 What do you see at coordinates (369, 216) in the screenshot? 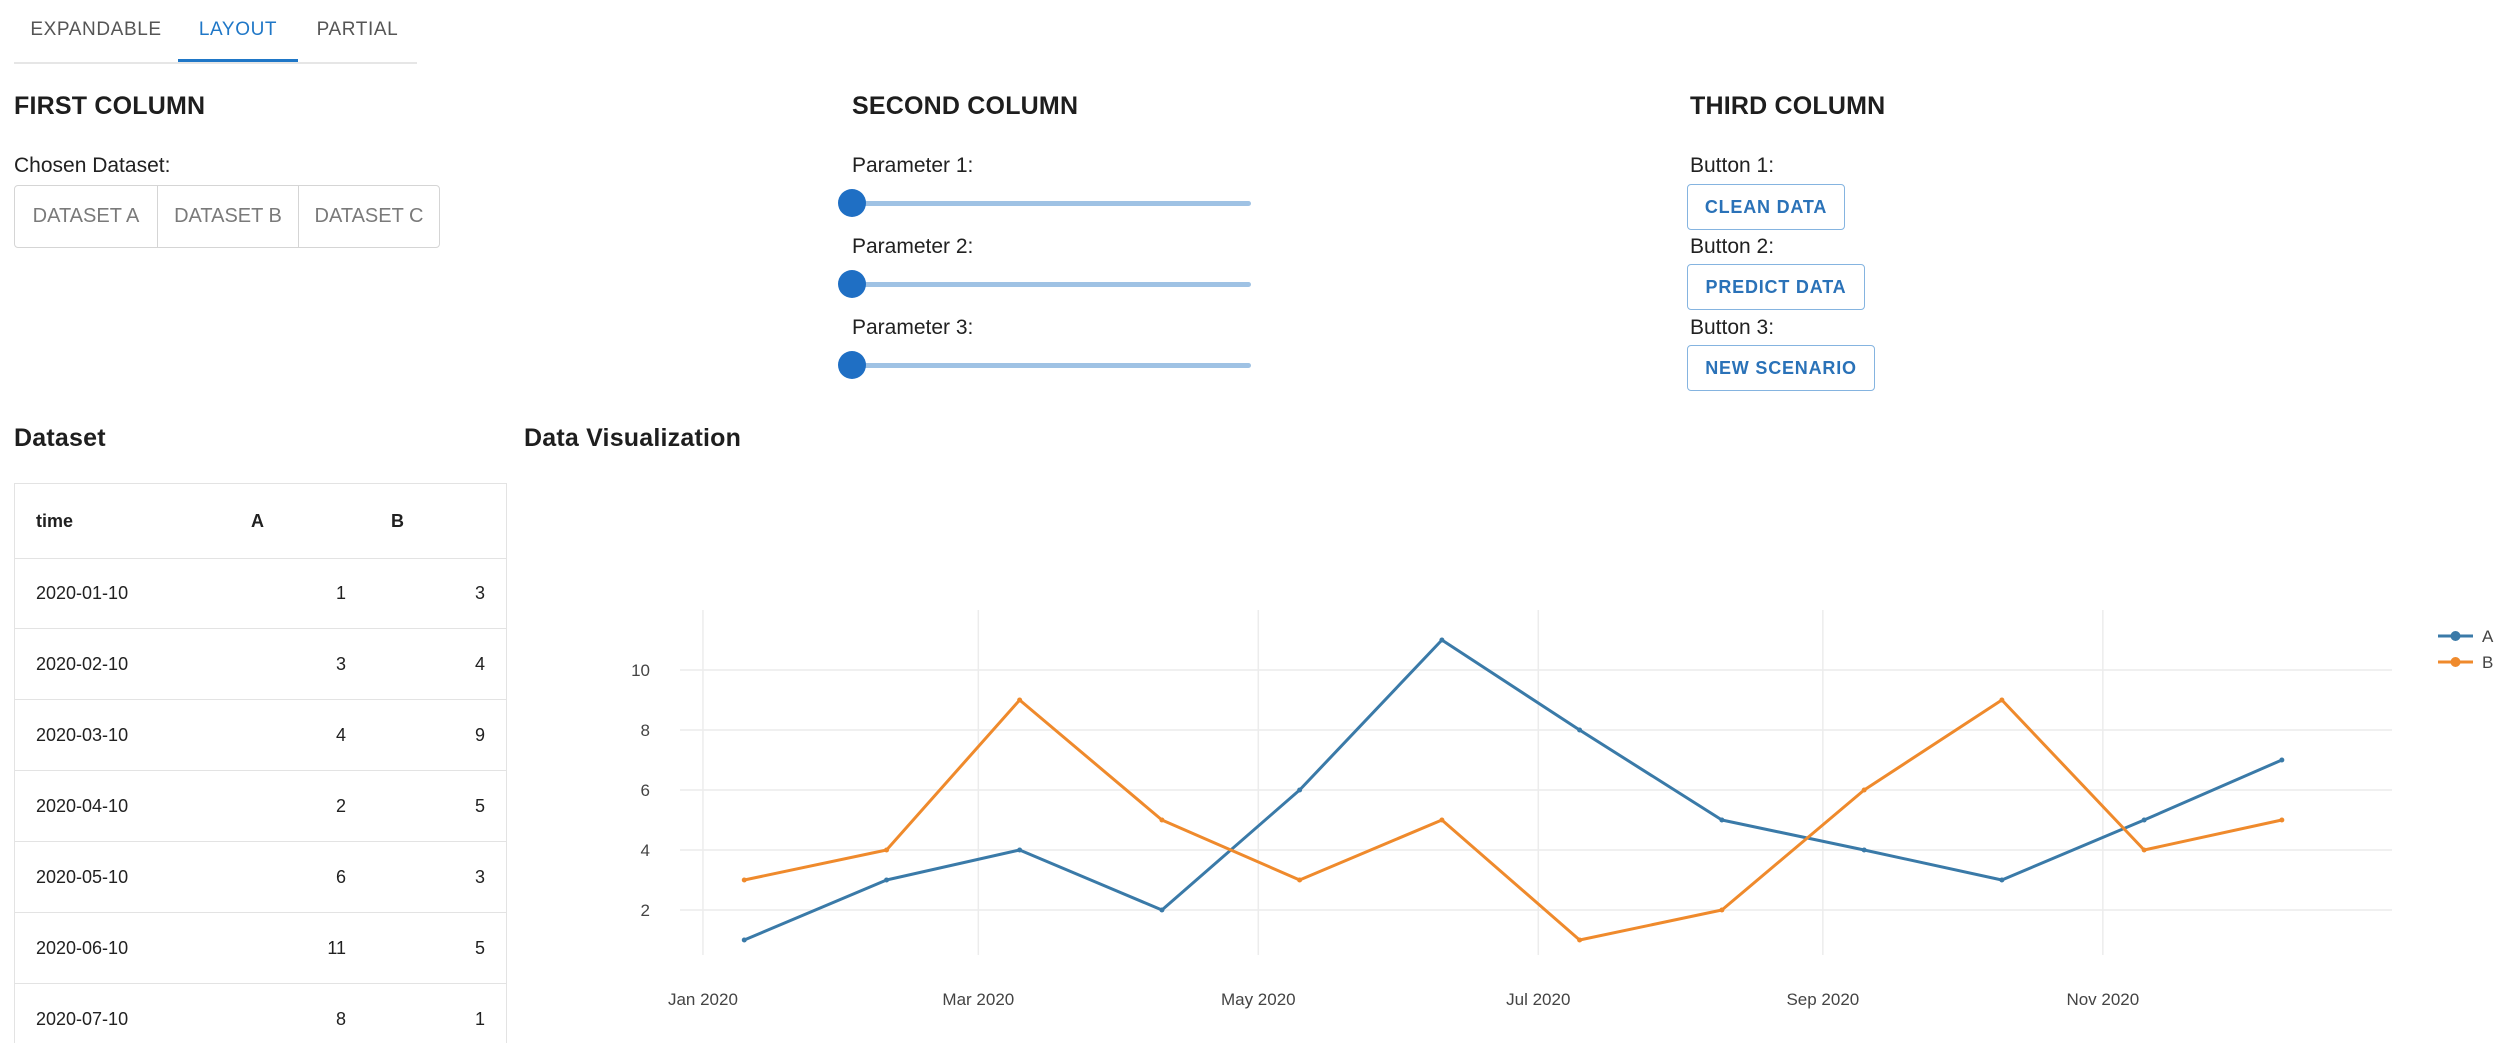
I see `dataset-c-toggle: DATASET C` at bounding box center [369, 216].